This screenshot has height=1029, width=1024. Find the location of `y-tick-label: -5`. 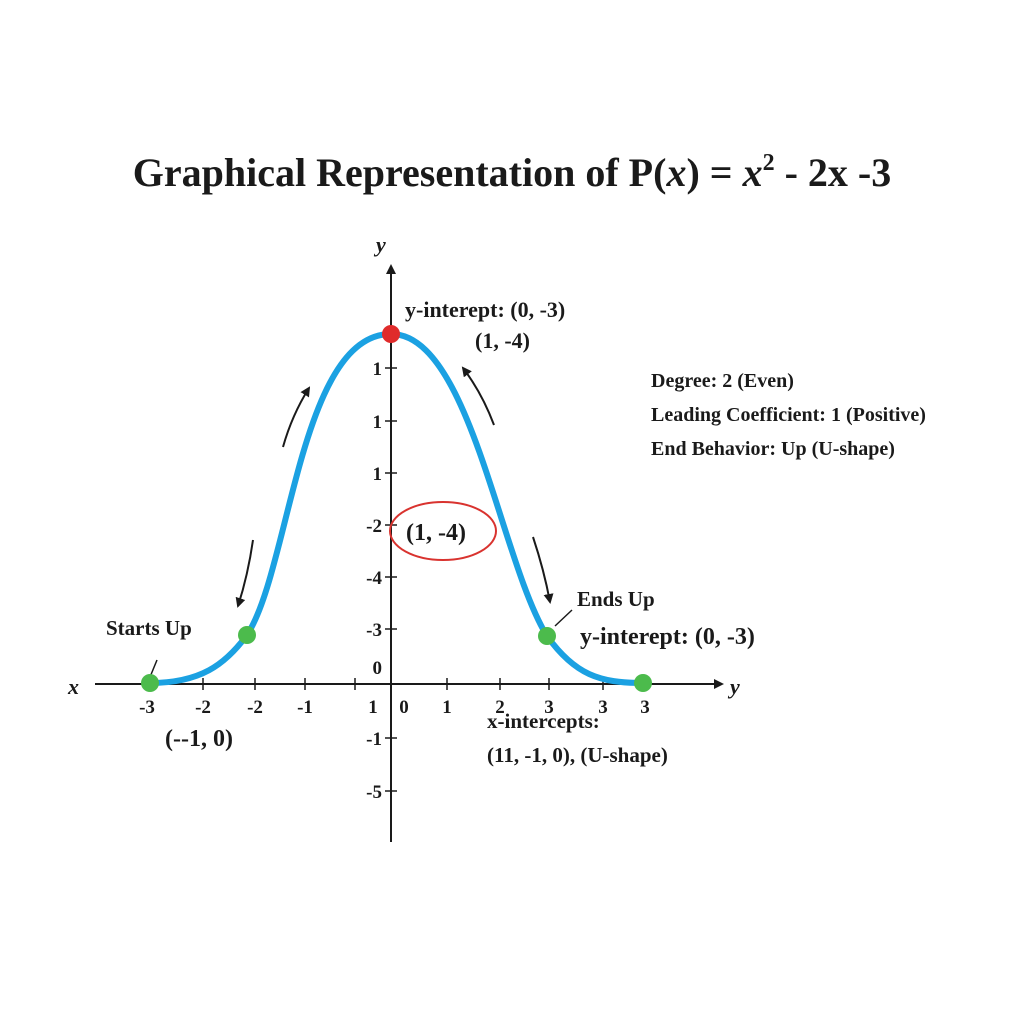

y-tick-label: -5 is located at coordinates (374, 792).